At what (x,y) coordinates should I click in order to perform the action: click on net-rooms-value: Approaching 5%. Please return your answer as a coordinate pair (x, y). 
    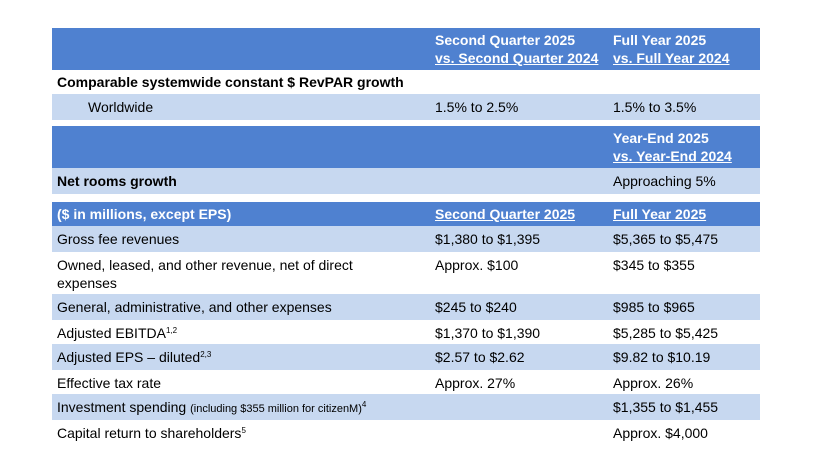
    Looking at the image, I should click on (664, 181).